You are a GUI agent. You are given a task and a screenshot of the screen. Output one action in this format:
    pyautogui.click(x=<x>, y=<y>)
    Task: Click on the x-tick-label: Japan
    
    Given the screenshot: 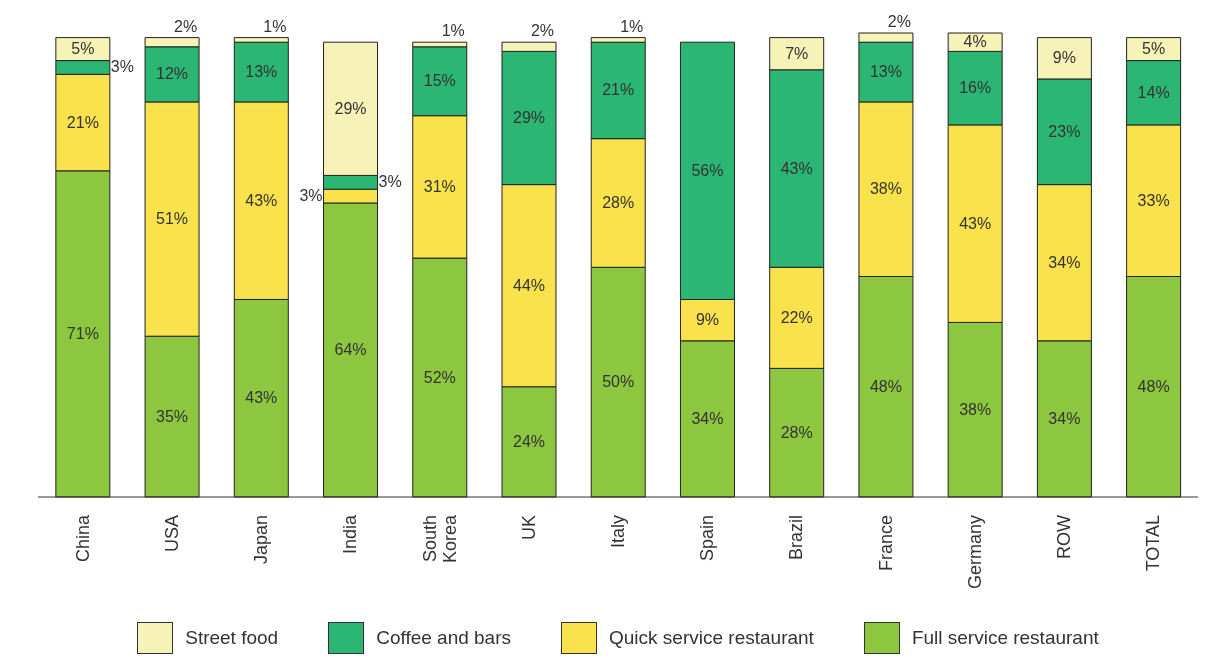 What is the action you would take?
    pyautogui.click(x=261, y=540)
    